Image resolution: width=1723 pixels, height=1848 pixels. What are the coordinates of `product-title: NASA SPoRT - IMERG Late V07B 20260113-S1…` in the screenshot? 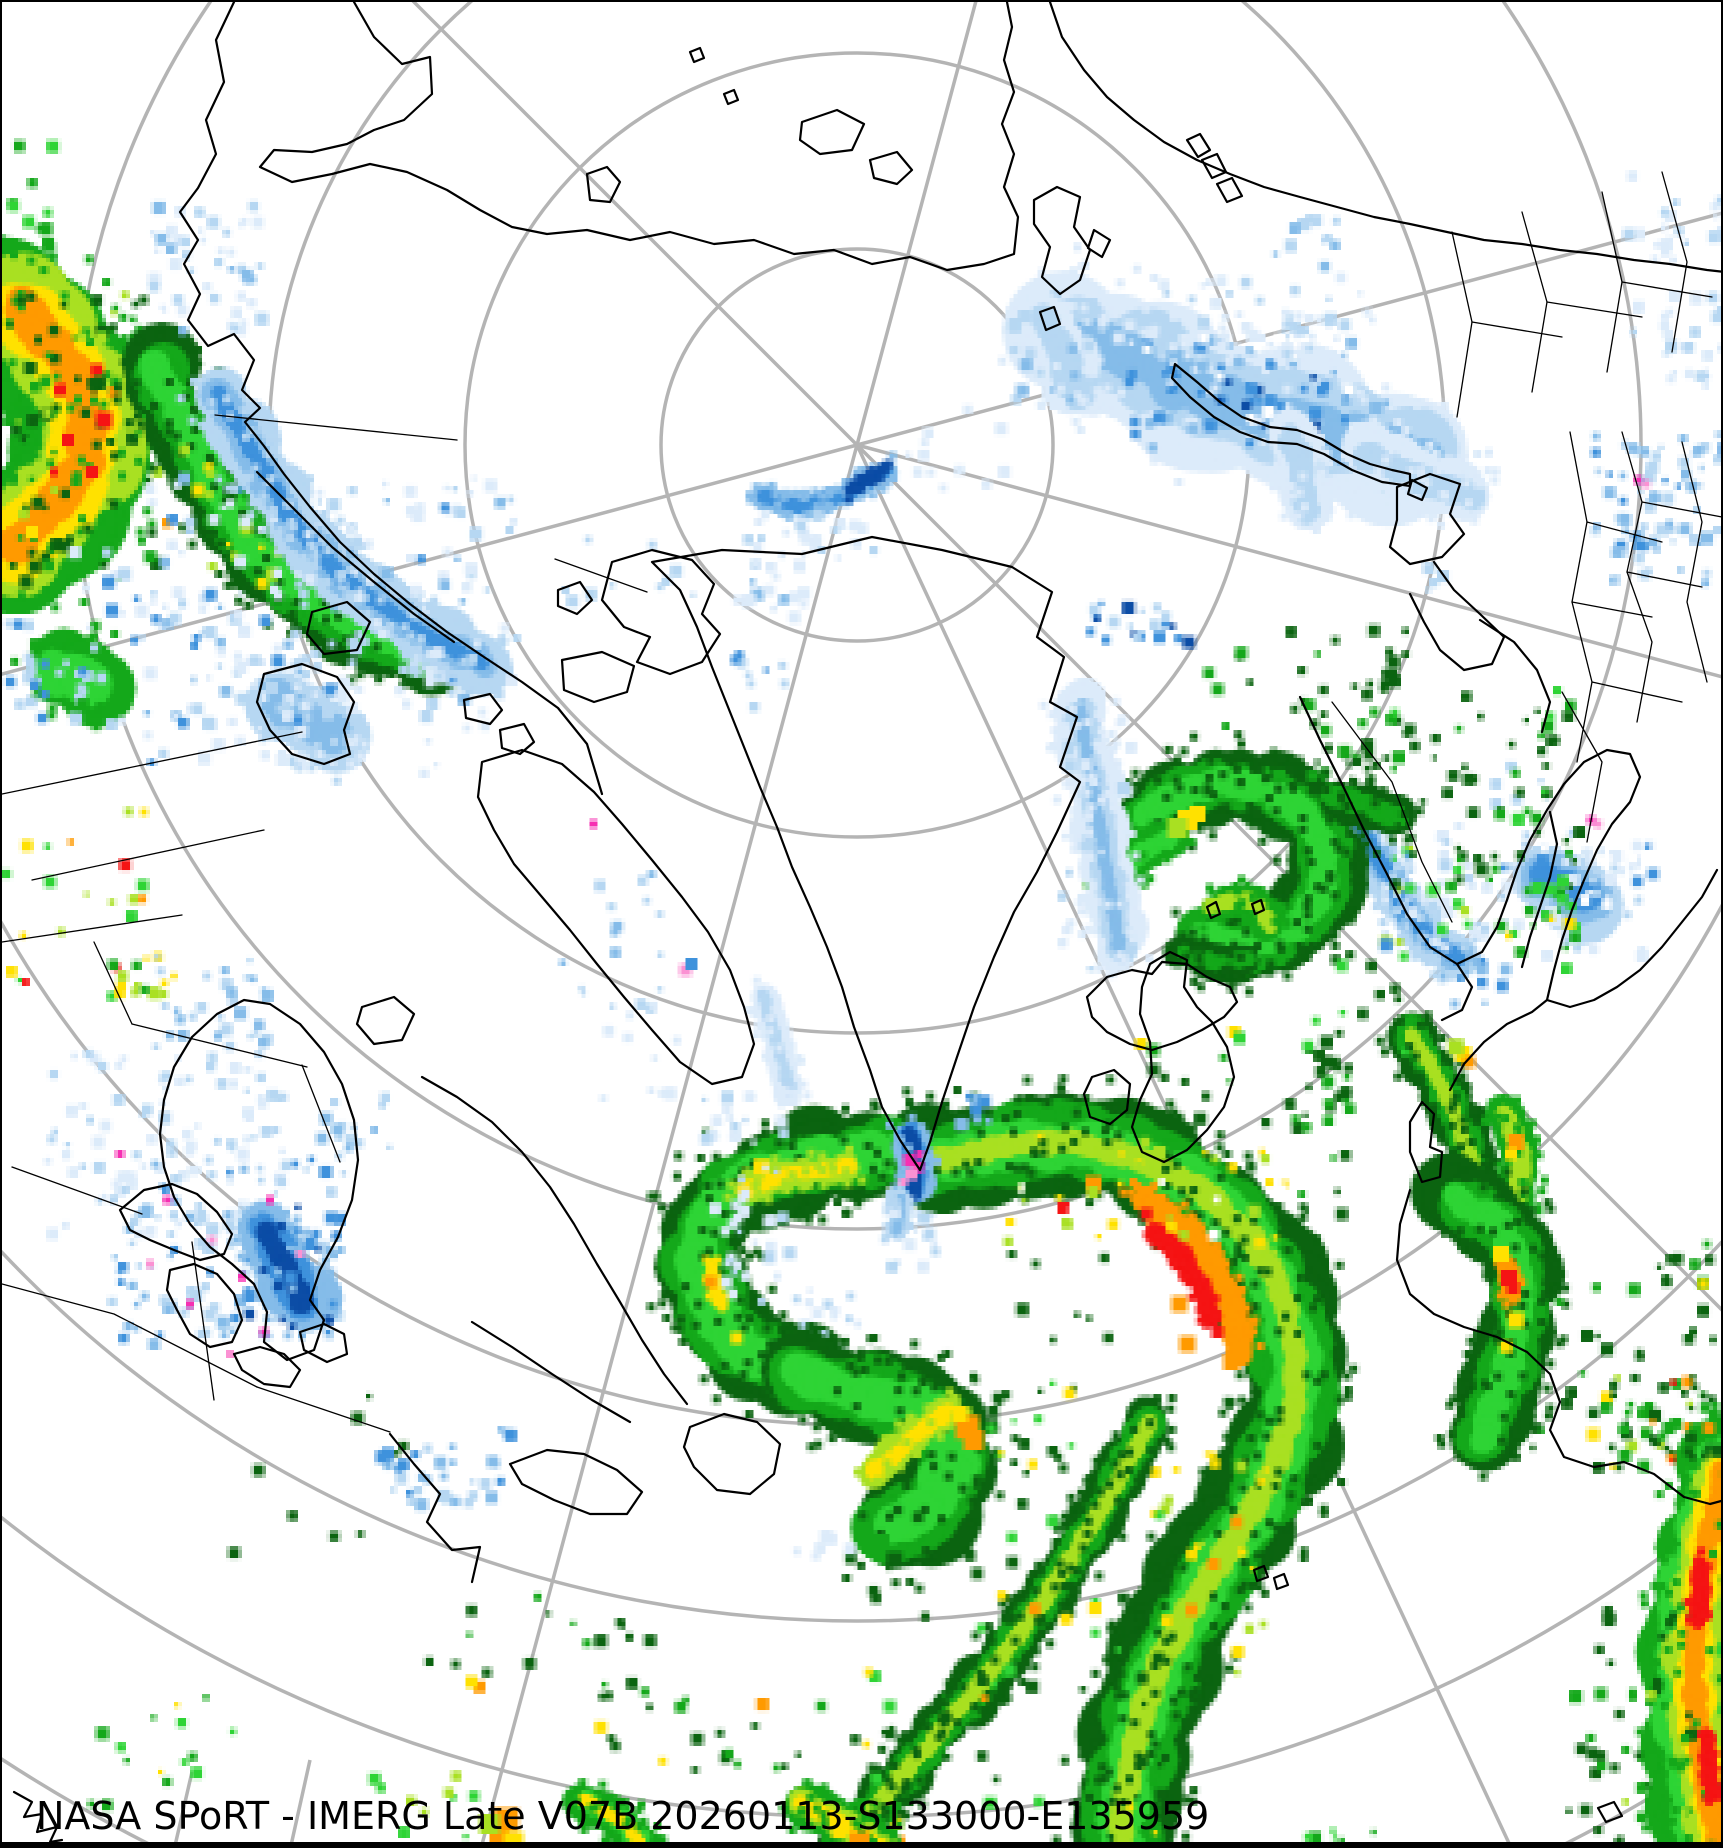 It's located at (623, 1816).